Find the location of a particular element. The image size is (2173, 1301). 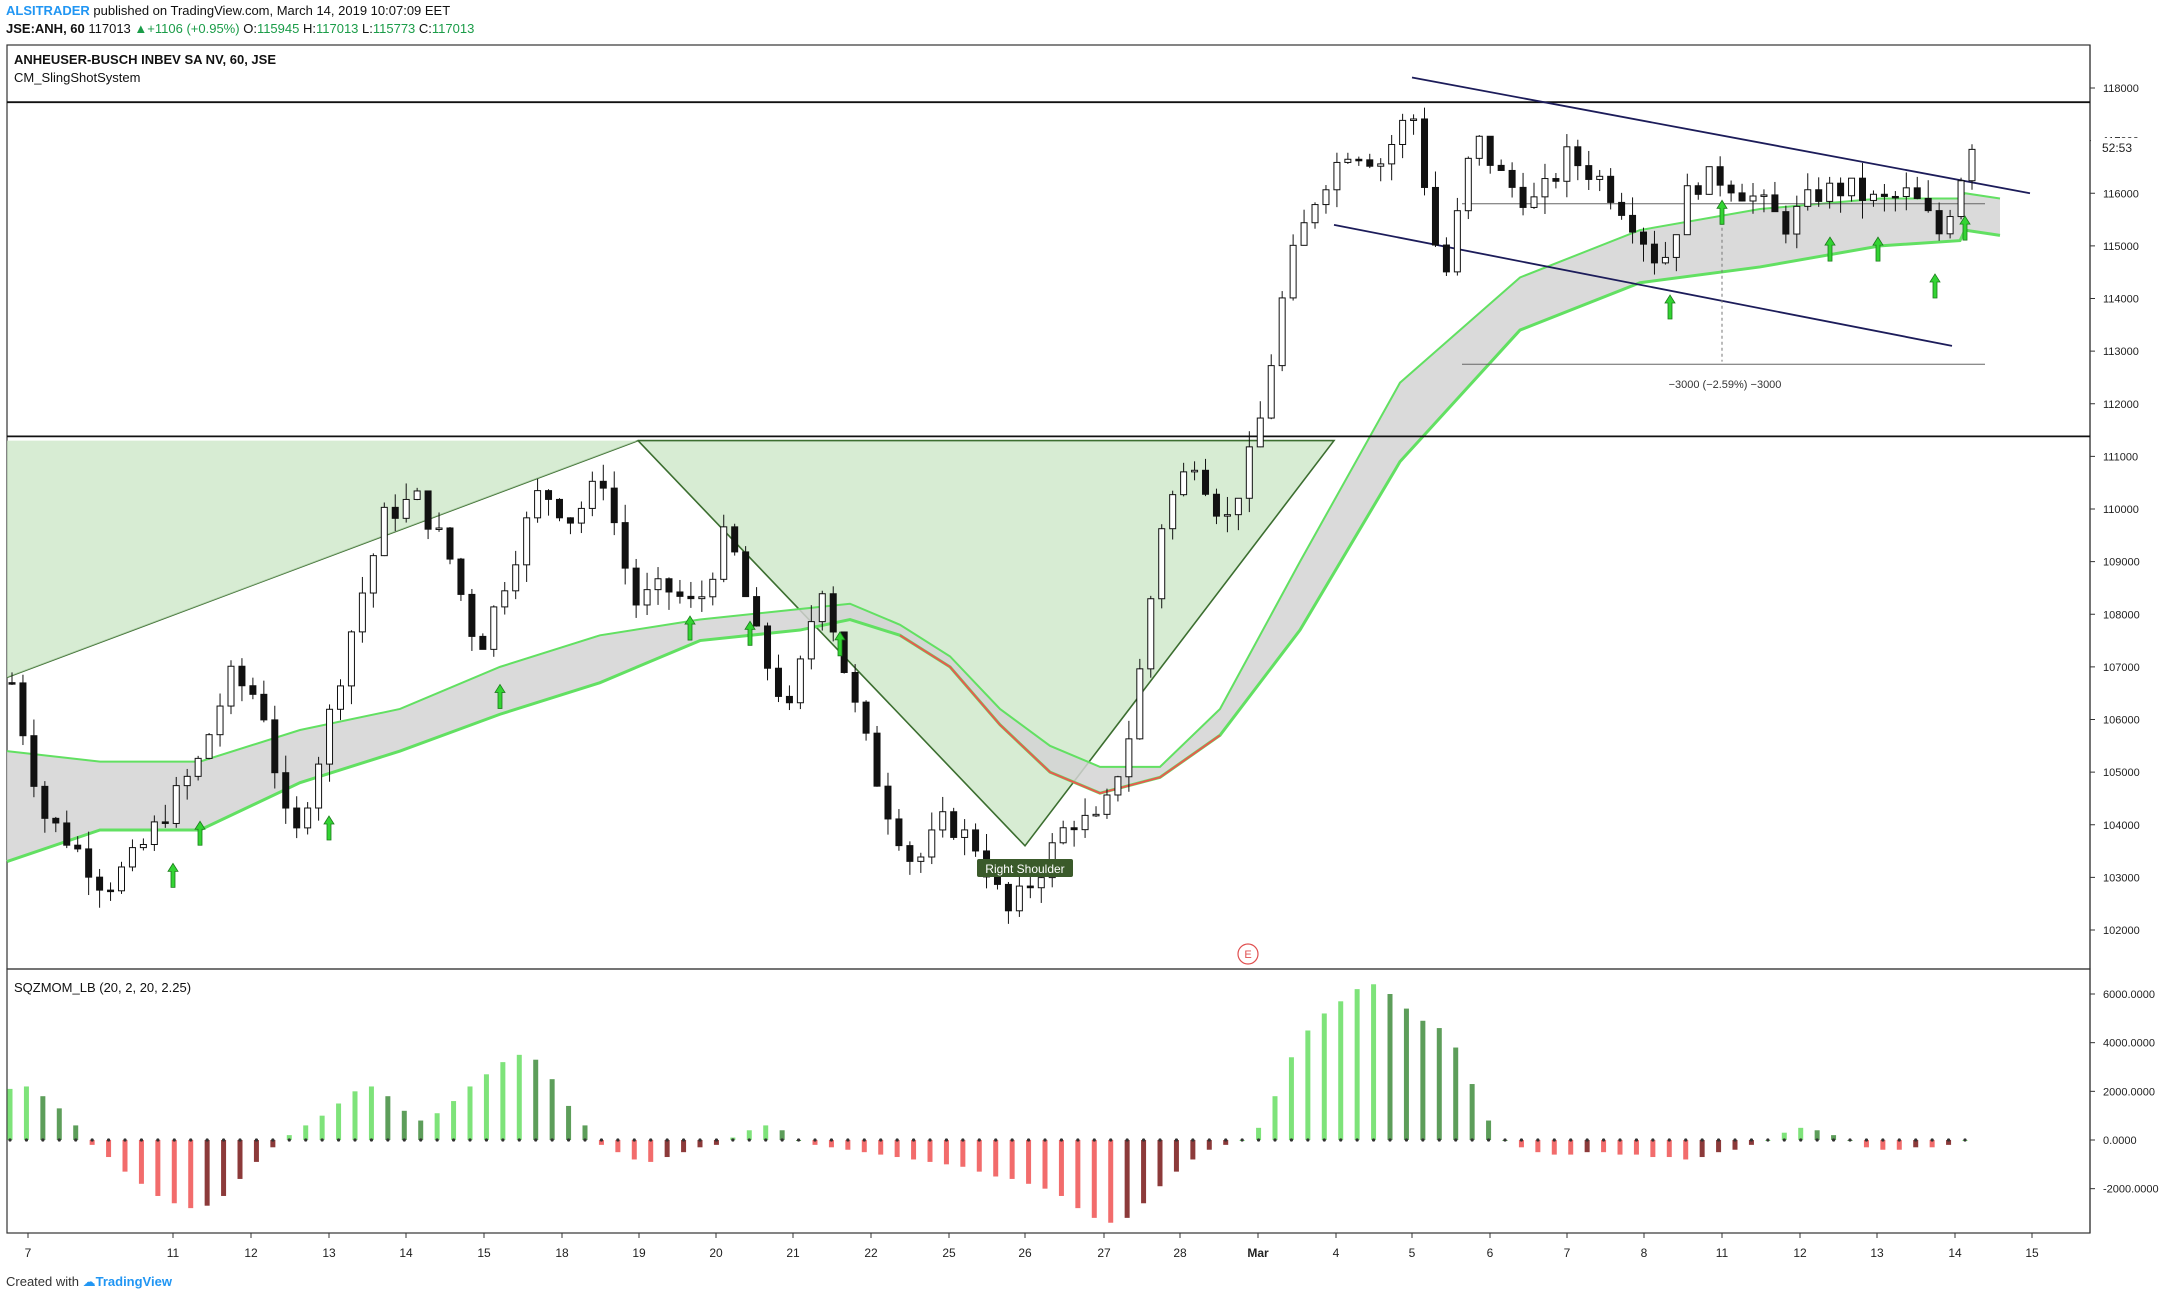

indicator-title: CM_SlingShotSystem is located at coordinates (77, 77).